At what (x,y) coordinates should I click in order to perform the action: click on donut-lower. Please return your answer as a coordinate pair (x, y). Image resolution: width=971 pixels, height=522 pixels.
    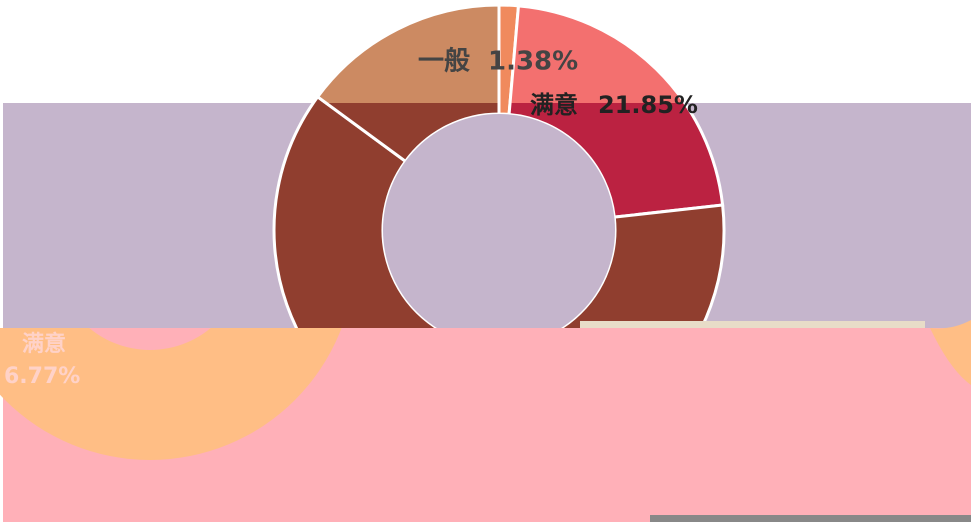
    Looking at the image, I should click on (171, 394).